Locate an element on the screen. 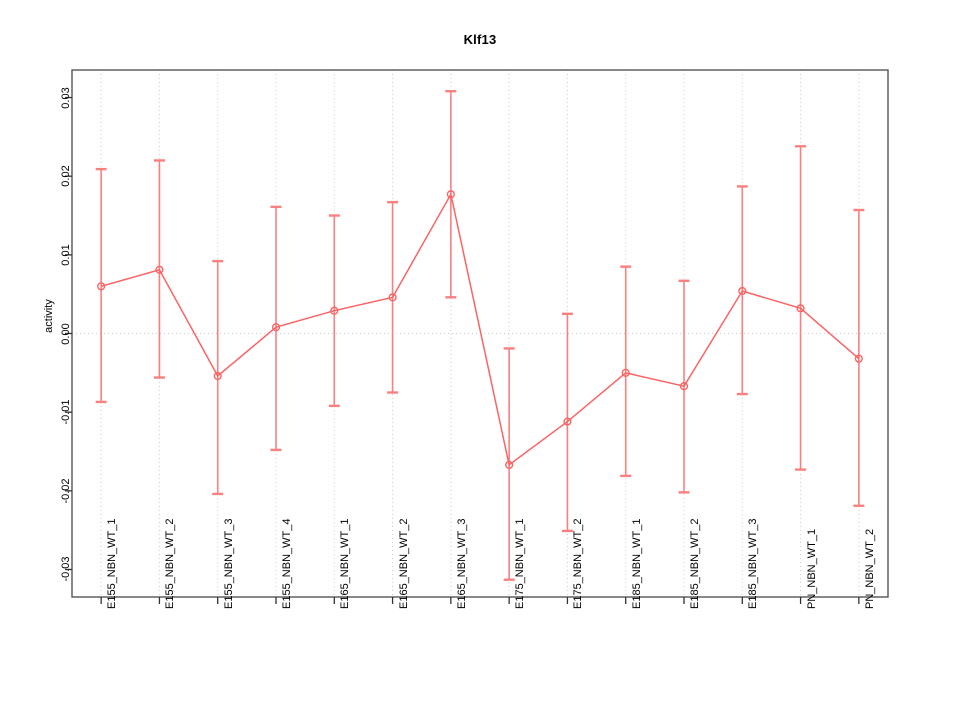  x-tick-label: E155_NBN_WT_1 is located at coordinates (112, 564).